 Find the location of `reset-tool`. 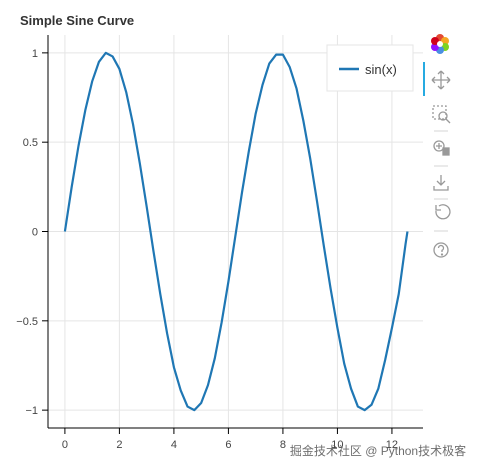

reset-tool is located at coordinates (443, 212).